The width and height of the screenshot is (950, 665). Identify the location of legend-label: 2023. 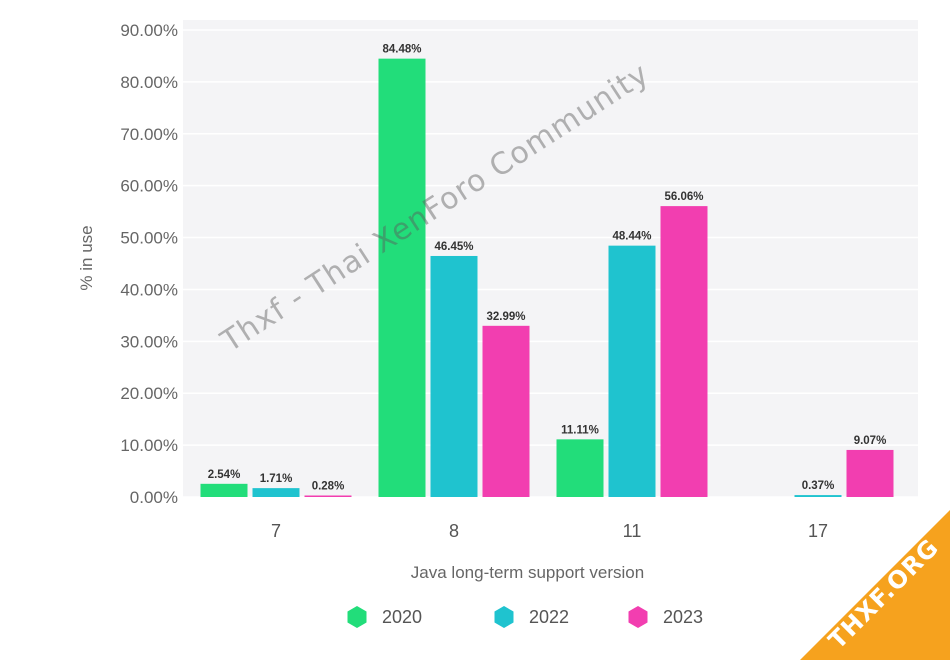
(683, 617).